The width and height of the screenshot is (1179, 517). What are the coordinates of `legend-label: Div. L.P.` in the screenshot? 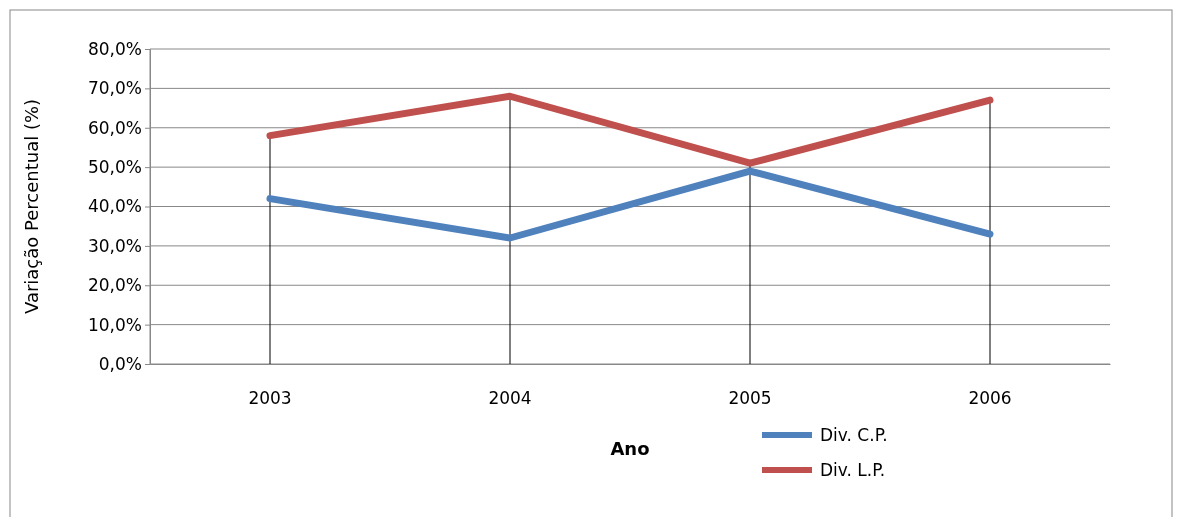 It's located at (853, 470).